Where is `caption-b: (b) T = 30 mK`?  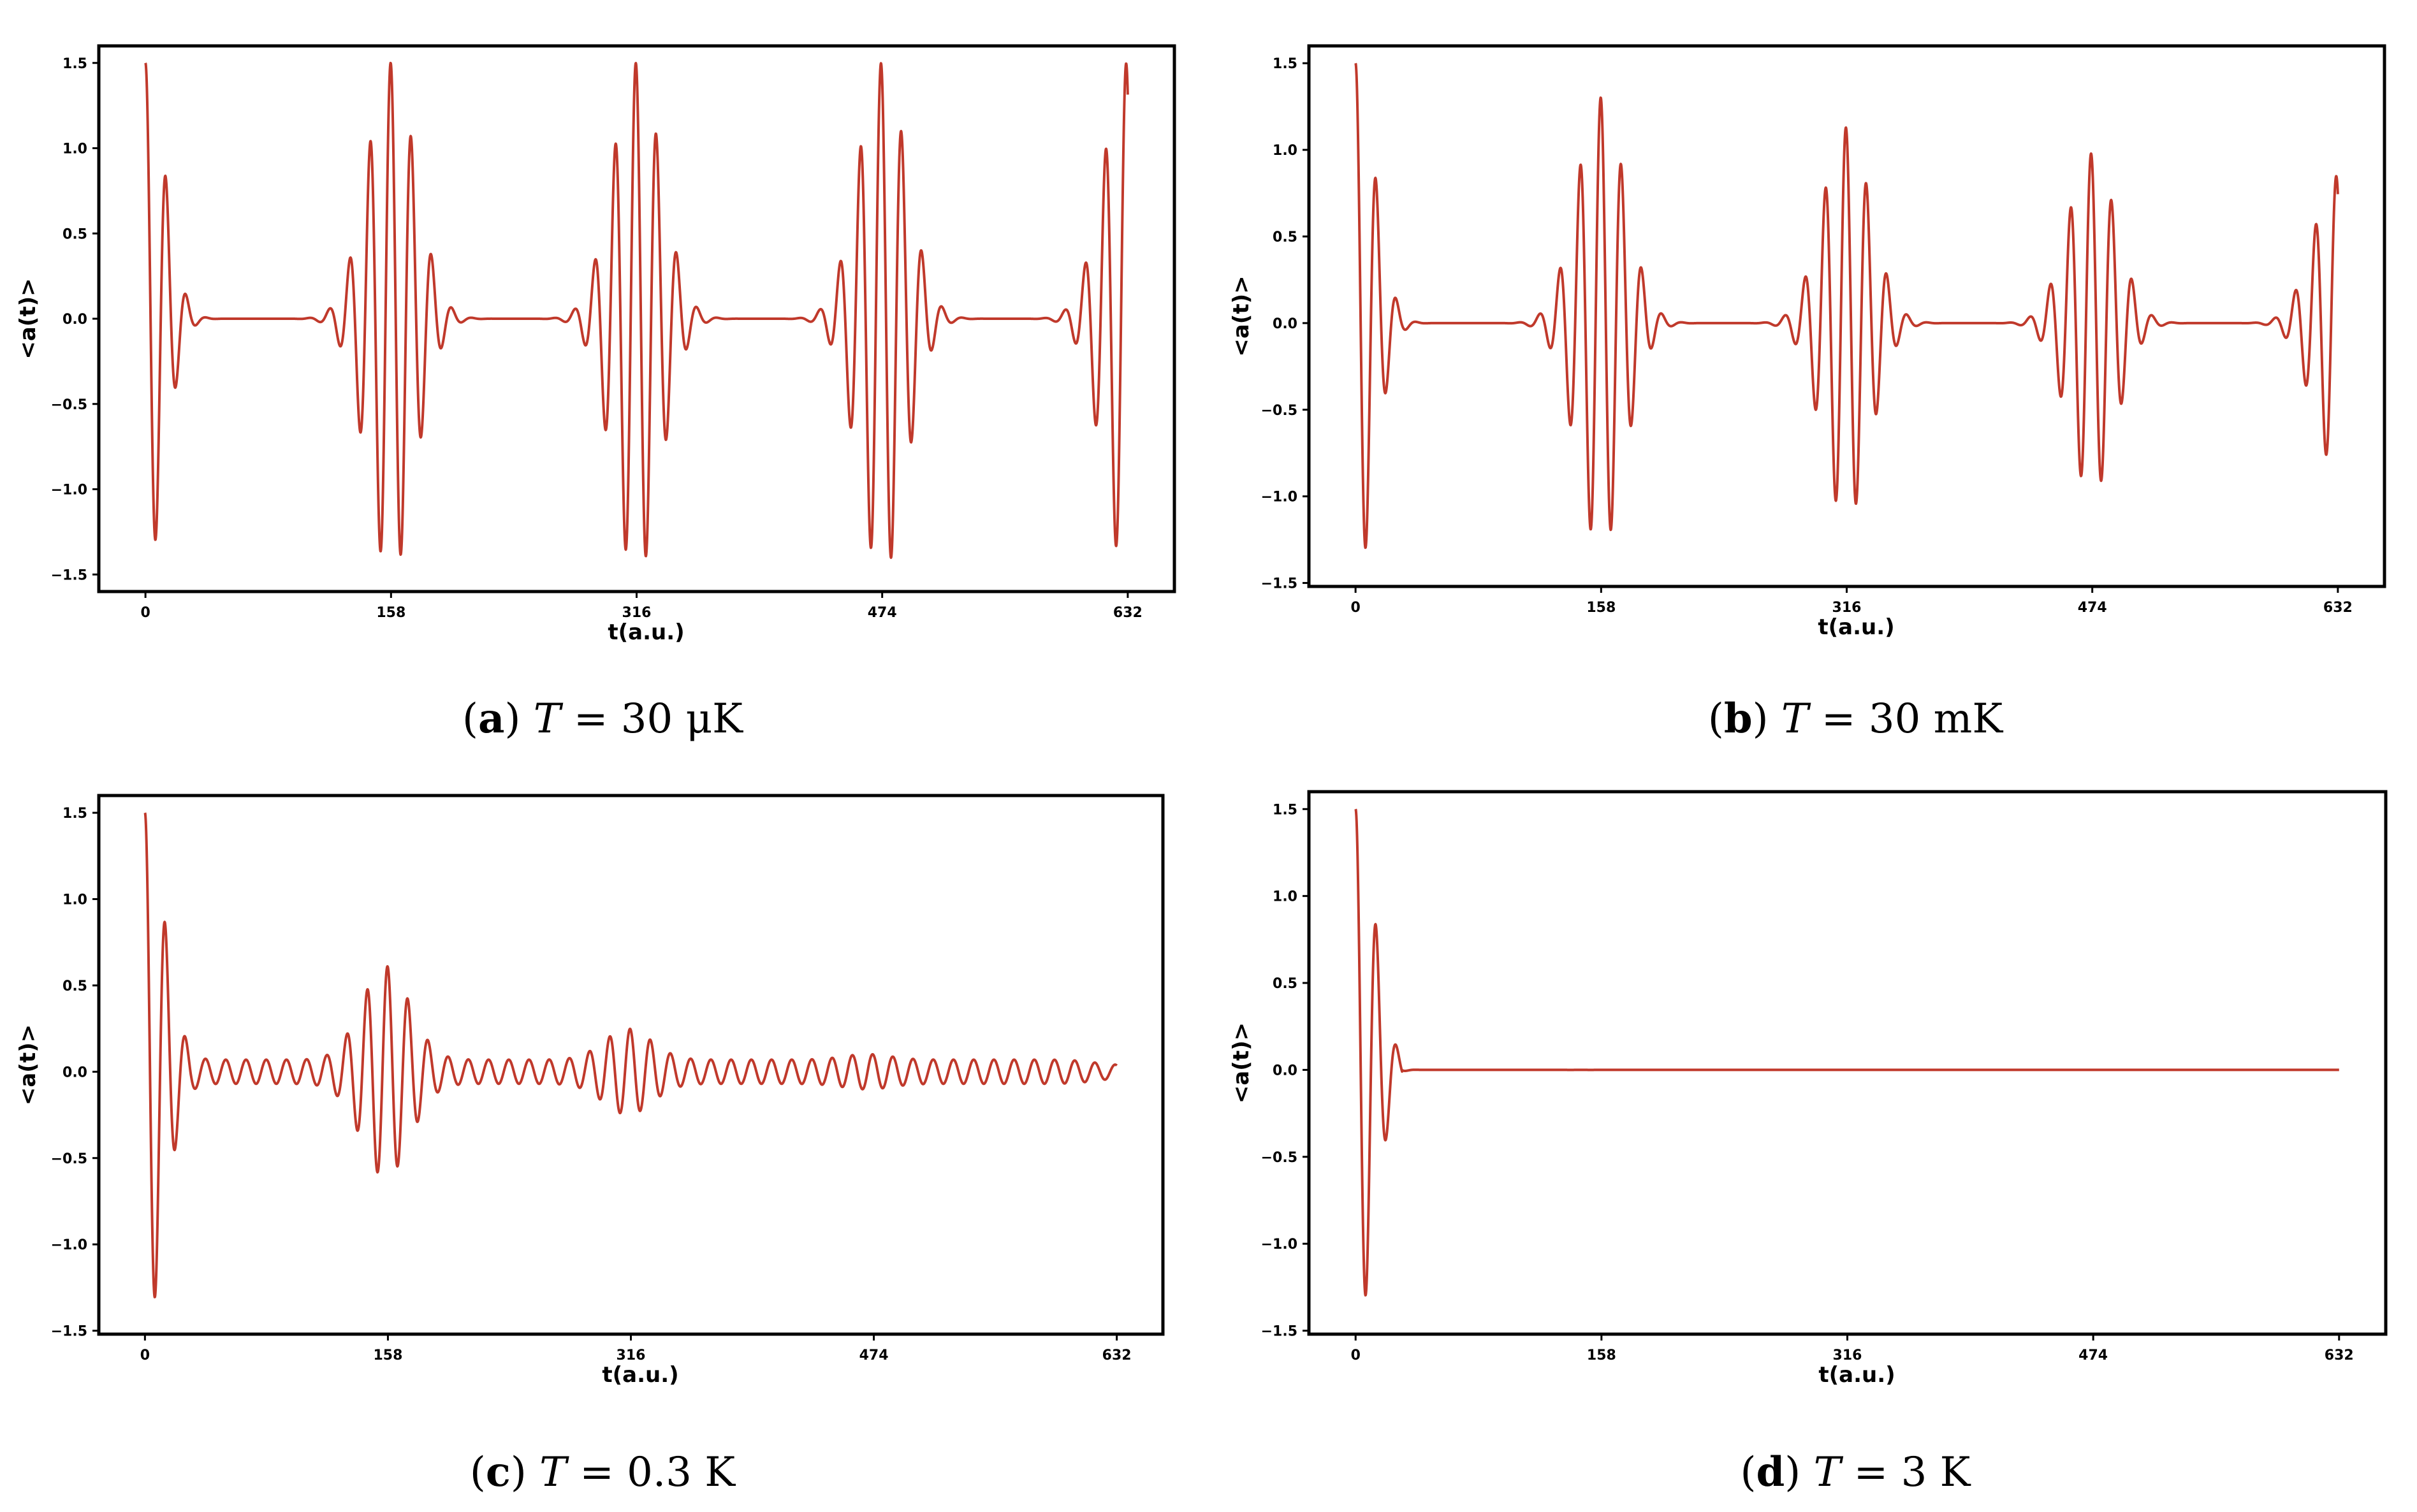
caption-b: (b) T = 30 mK is located at coordinates (1855, 719).